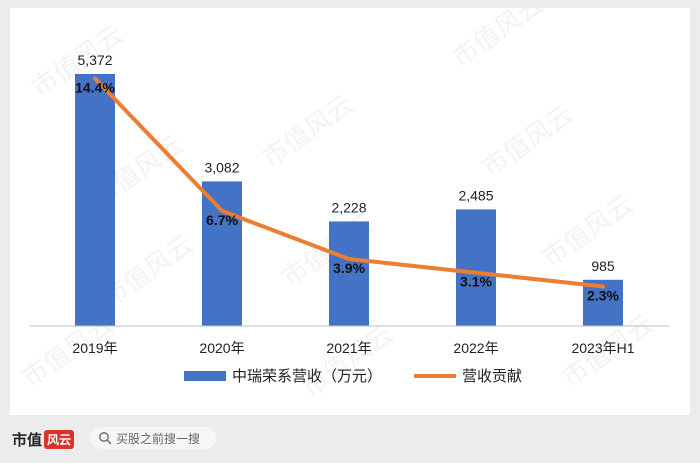 The height and width of the screenshot is (463, 700). What do you see at coordinates (95, 88) in the screenshot?
I see `line-value-label: 14.4%` at bounding box center [95, 88].